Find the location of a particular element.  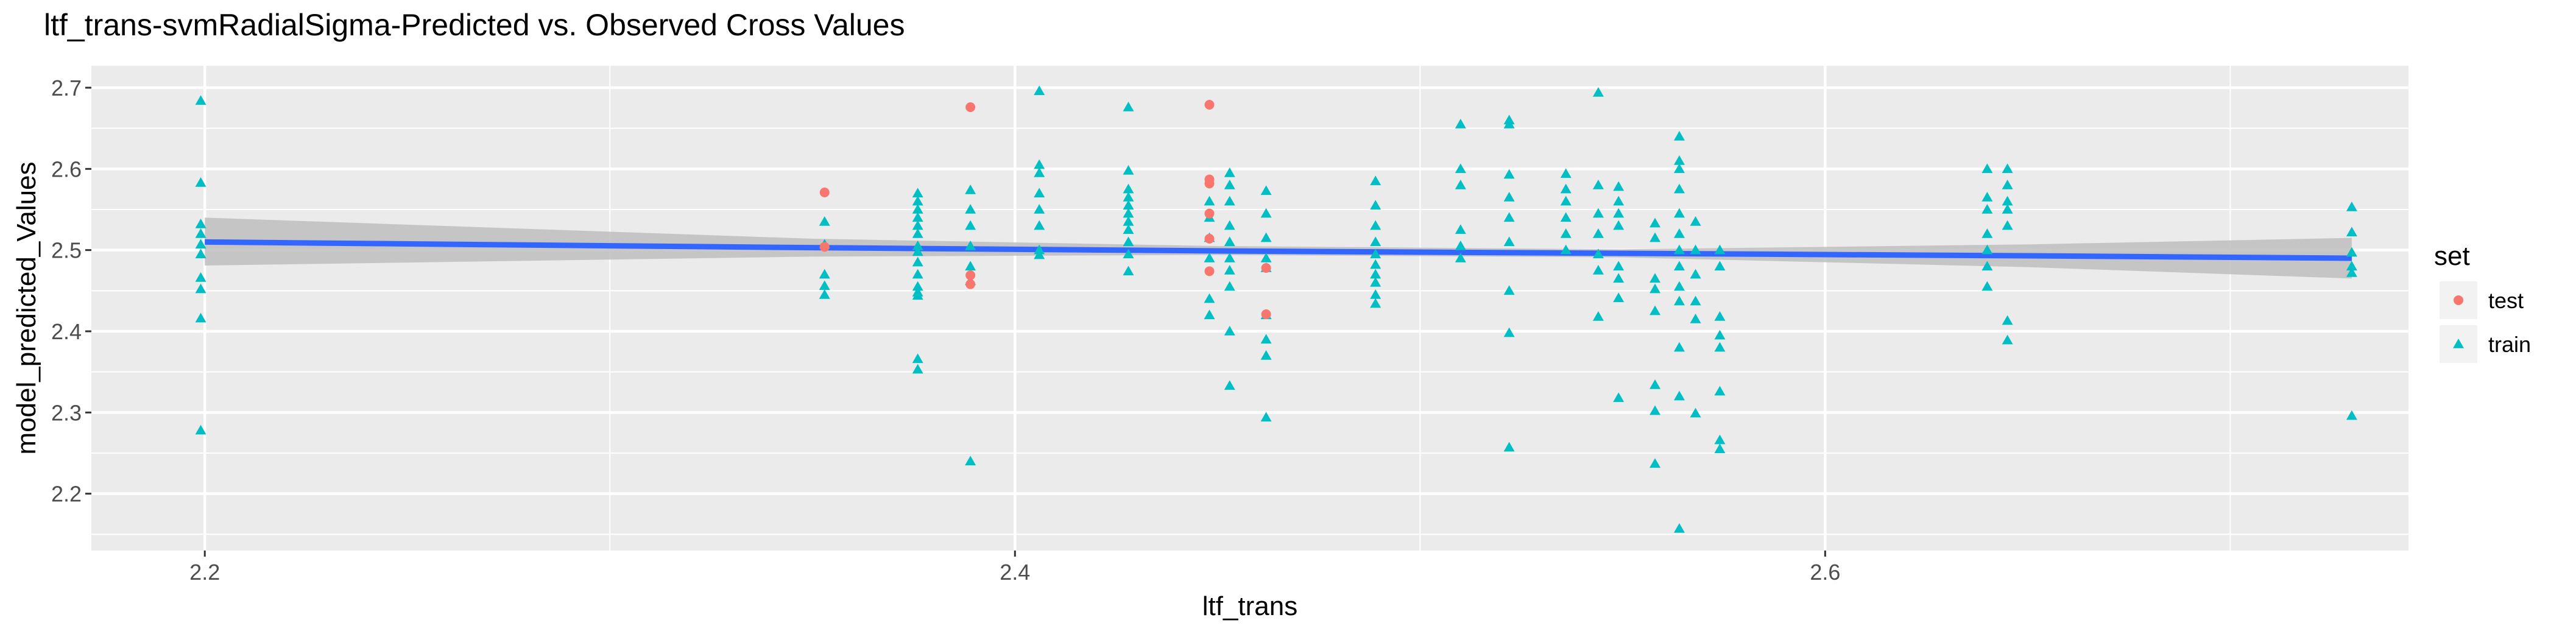

x-tick-label: 2.4 is located at coordinates (1015, 573).